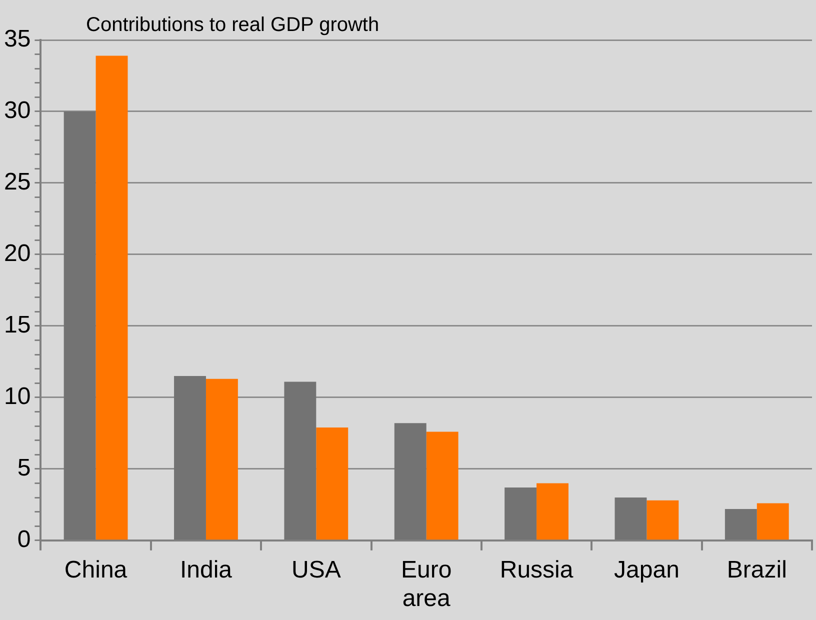 Image resolution: width=816 pixels, height=620 pixels. What do you see at coordinates (17, 254) in the screenshot?
I see `y-tick-label: 20` at bounding box center [17, 254].